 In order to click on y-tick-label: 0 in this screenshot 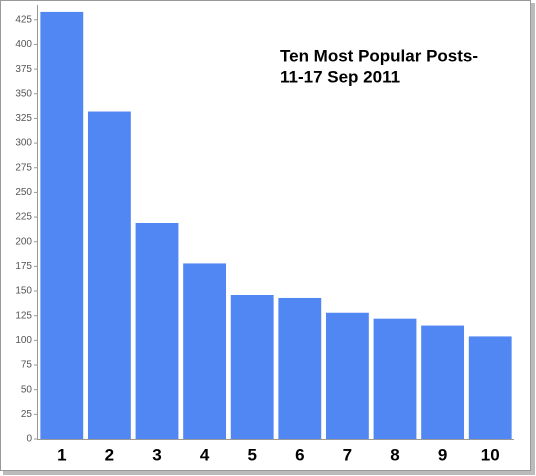, I will do `click(29, 439)`.